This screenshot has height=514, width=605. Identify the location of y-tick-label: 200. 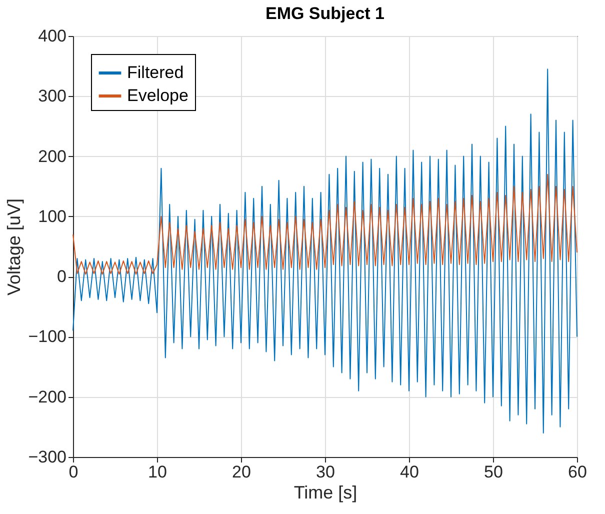
(52, 156).